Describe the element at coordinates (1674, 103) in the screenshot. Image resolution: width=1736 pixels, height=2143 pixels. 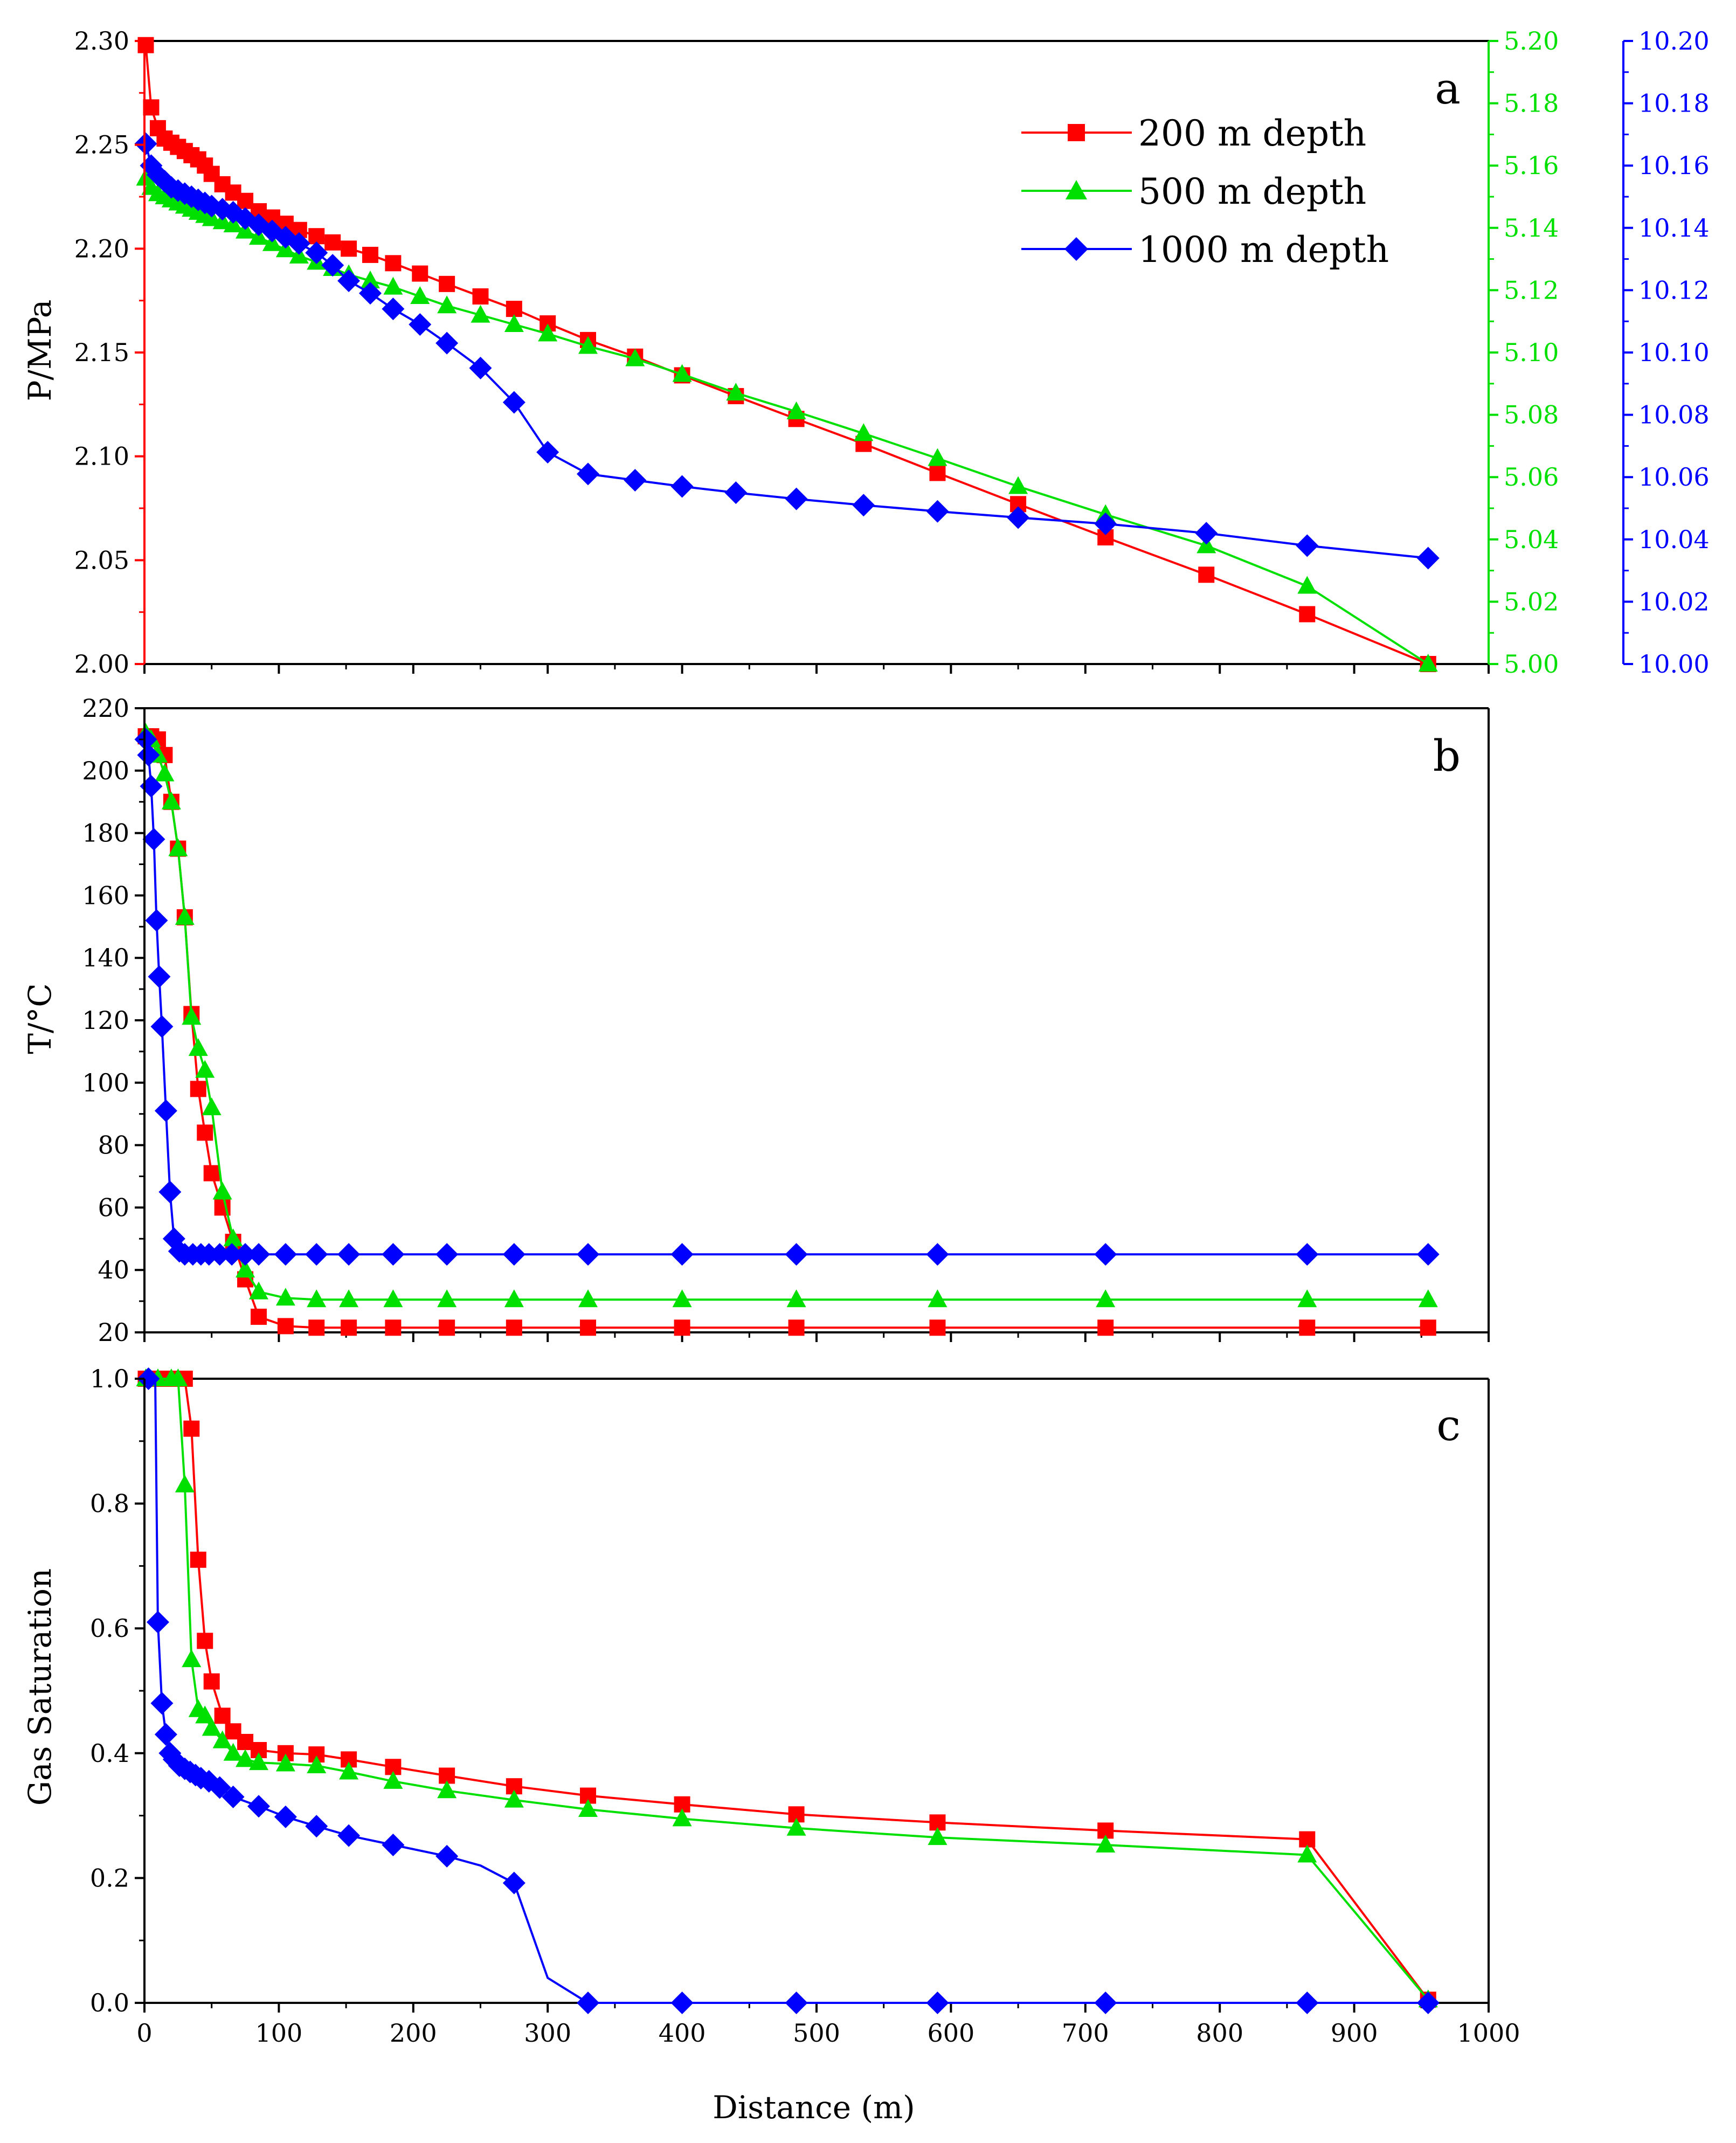
I see `right-axis-blue-tick-label: 10.18` at that location.